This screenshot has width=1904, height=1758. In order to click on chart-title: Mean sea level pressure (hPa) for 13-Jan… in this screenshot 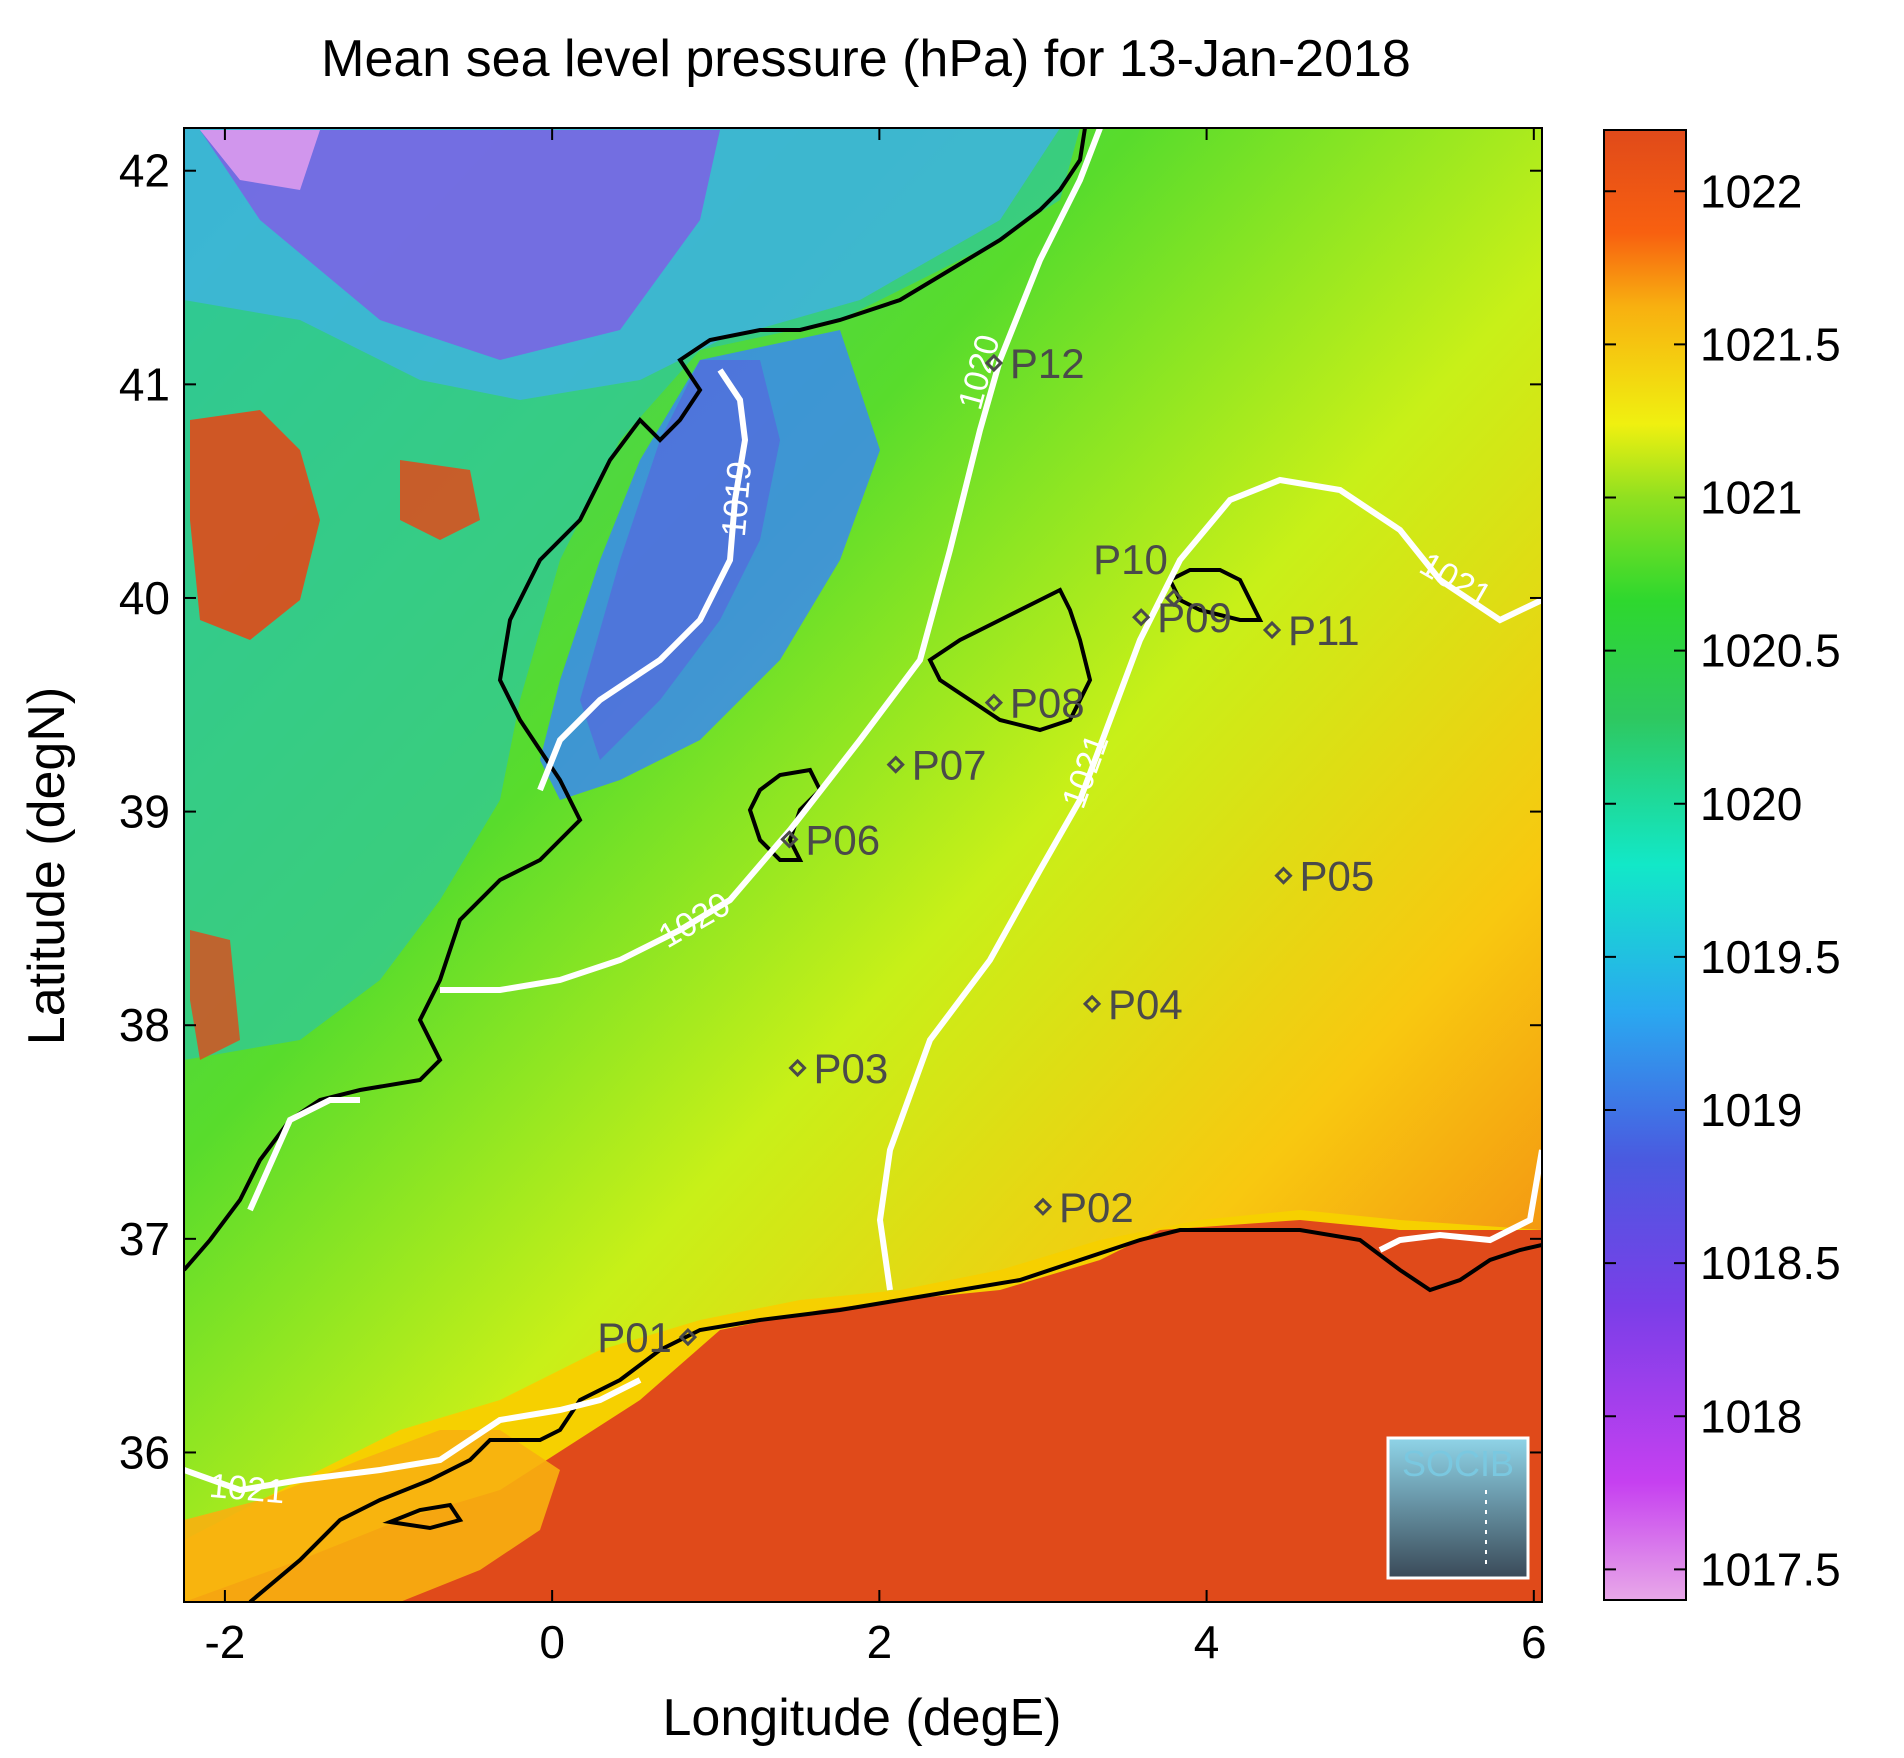, I will do `click(866, 59)`.